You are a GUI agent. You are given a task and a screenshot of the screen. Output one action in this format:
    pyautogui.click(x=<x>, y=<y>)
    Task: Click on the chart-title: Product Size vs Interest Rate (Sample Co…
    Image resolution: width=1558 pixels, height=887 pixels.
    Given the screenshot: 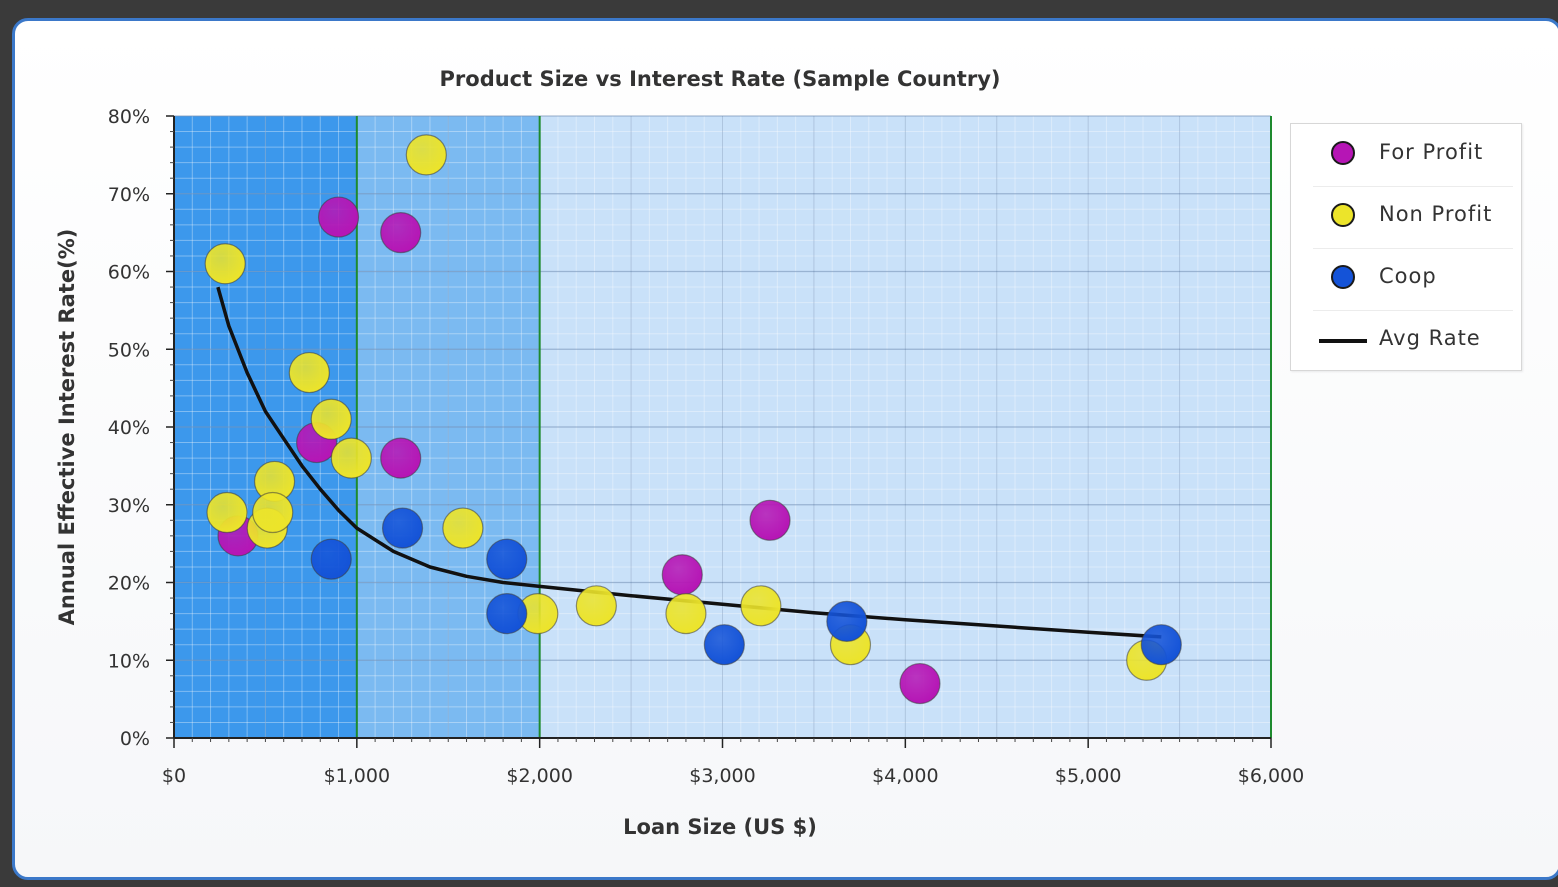 What is the action you would take?
    pyautogui.click(x=720, y=79)
    